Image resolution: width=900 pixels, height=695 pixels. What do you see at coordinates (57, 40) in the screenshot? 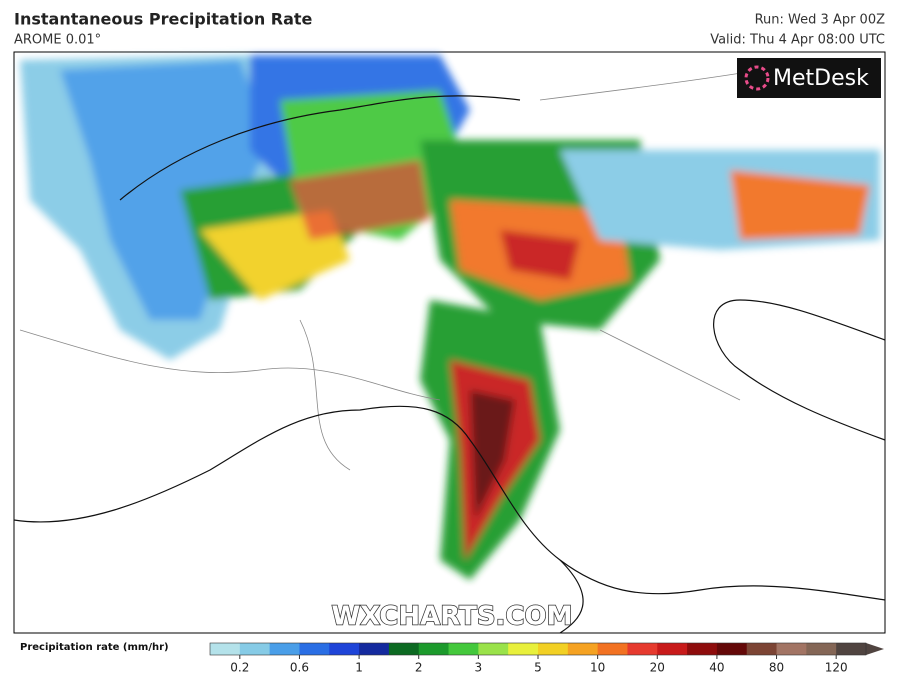
I see `model: AROME 0.01°` at bounding box center [57, 40].